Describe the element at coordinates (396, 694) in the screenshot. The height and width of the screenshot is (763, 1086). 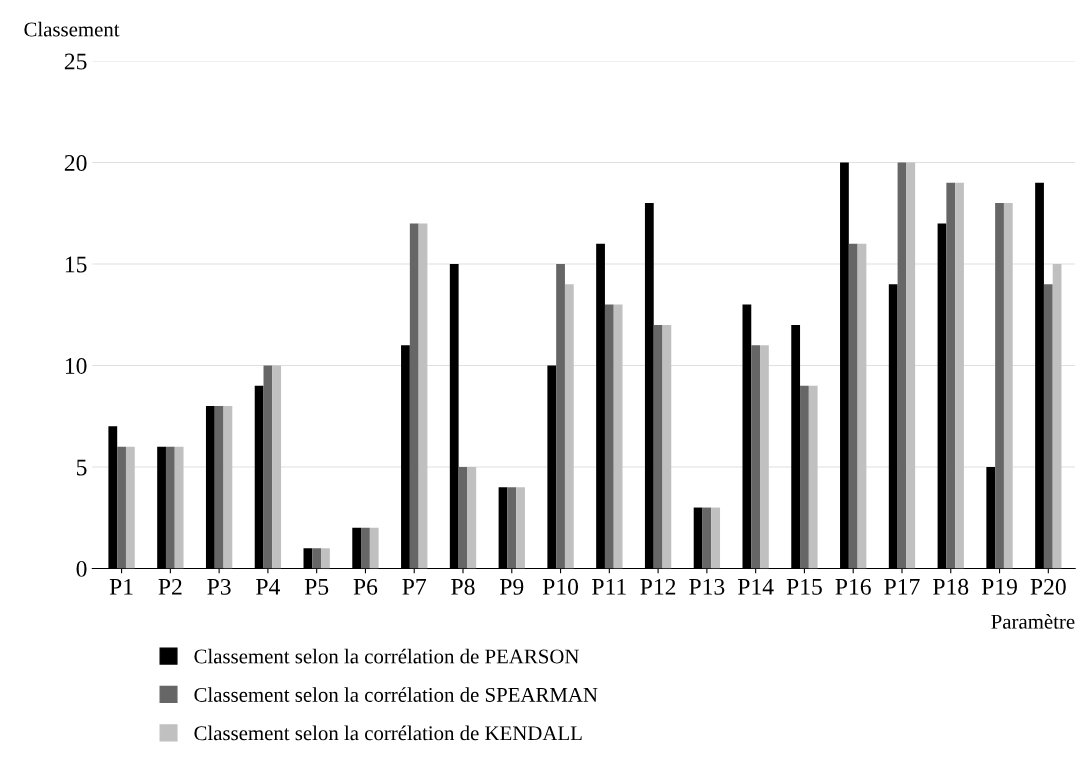
I see `legend-label: Classement selon la corrélation de SPEARMAN` at that location.